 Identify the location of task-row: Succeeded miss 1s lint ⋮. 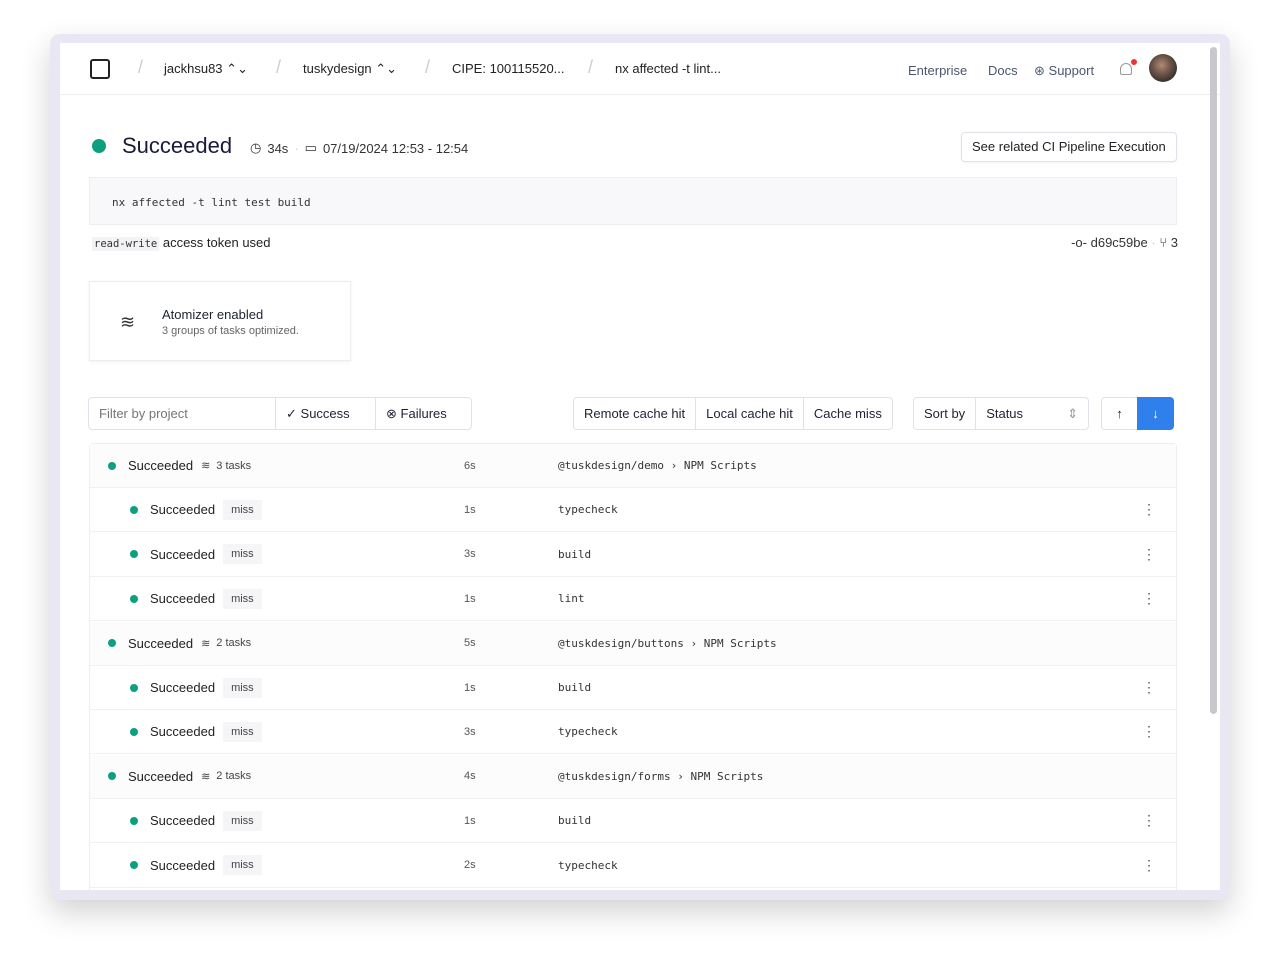
(633, 599).